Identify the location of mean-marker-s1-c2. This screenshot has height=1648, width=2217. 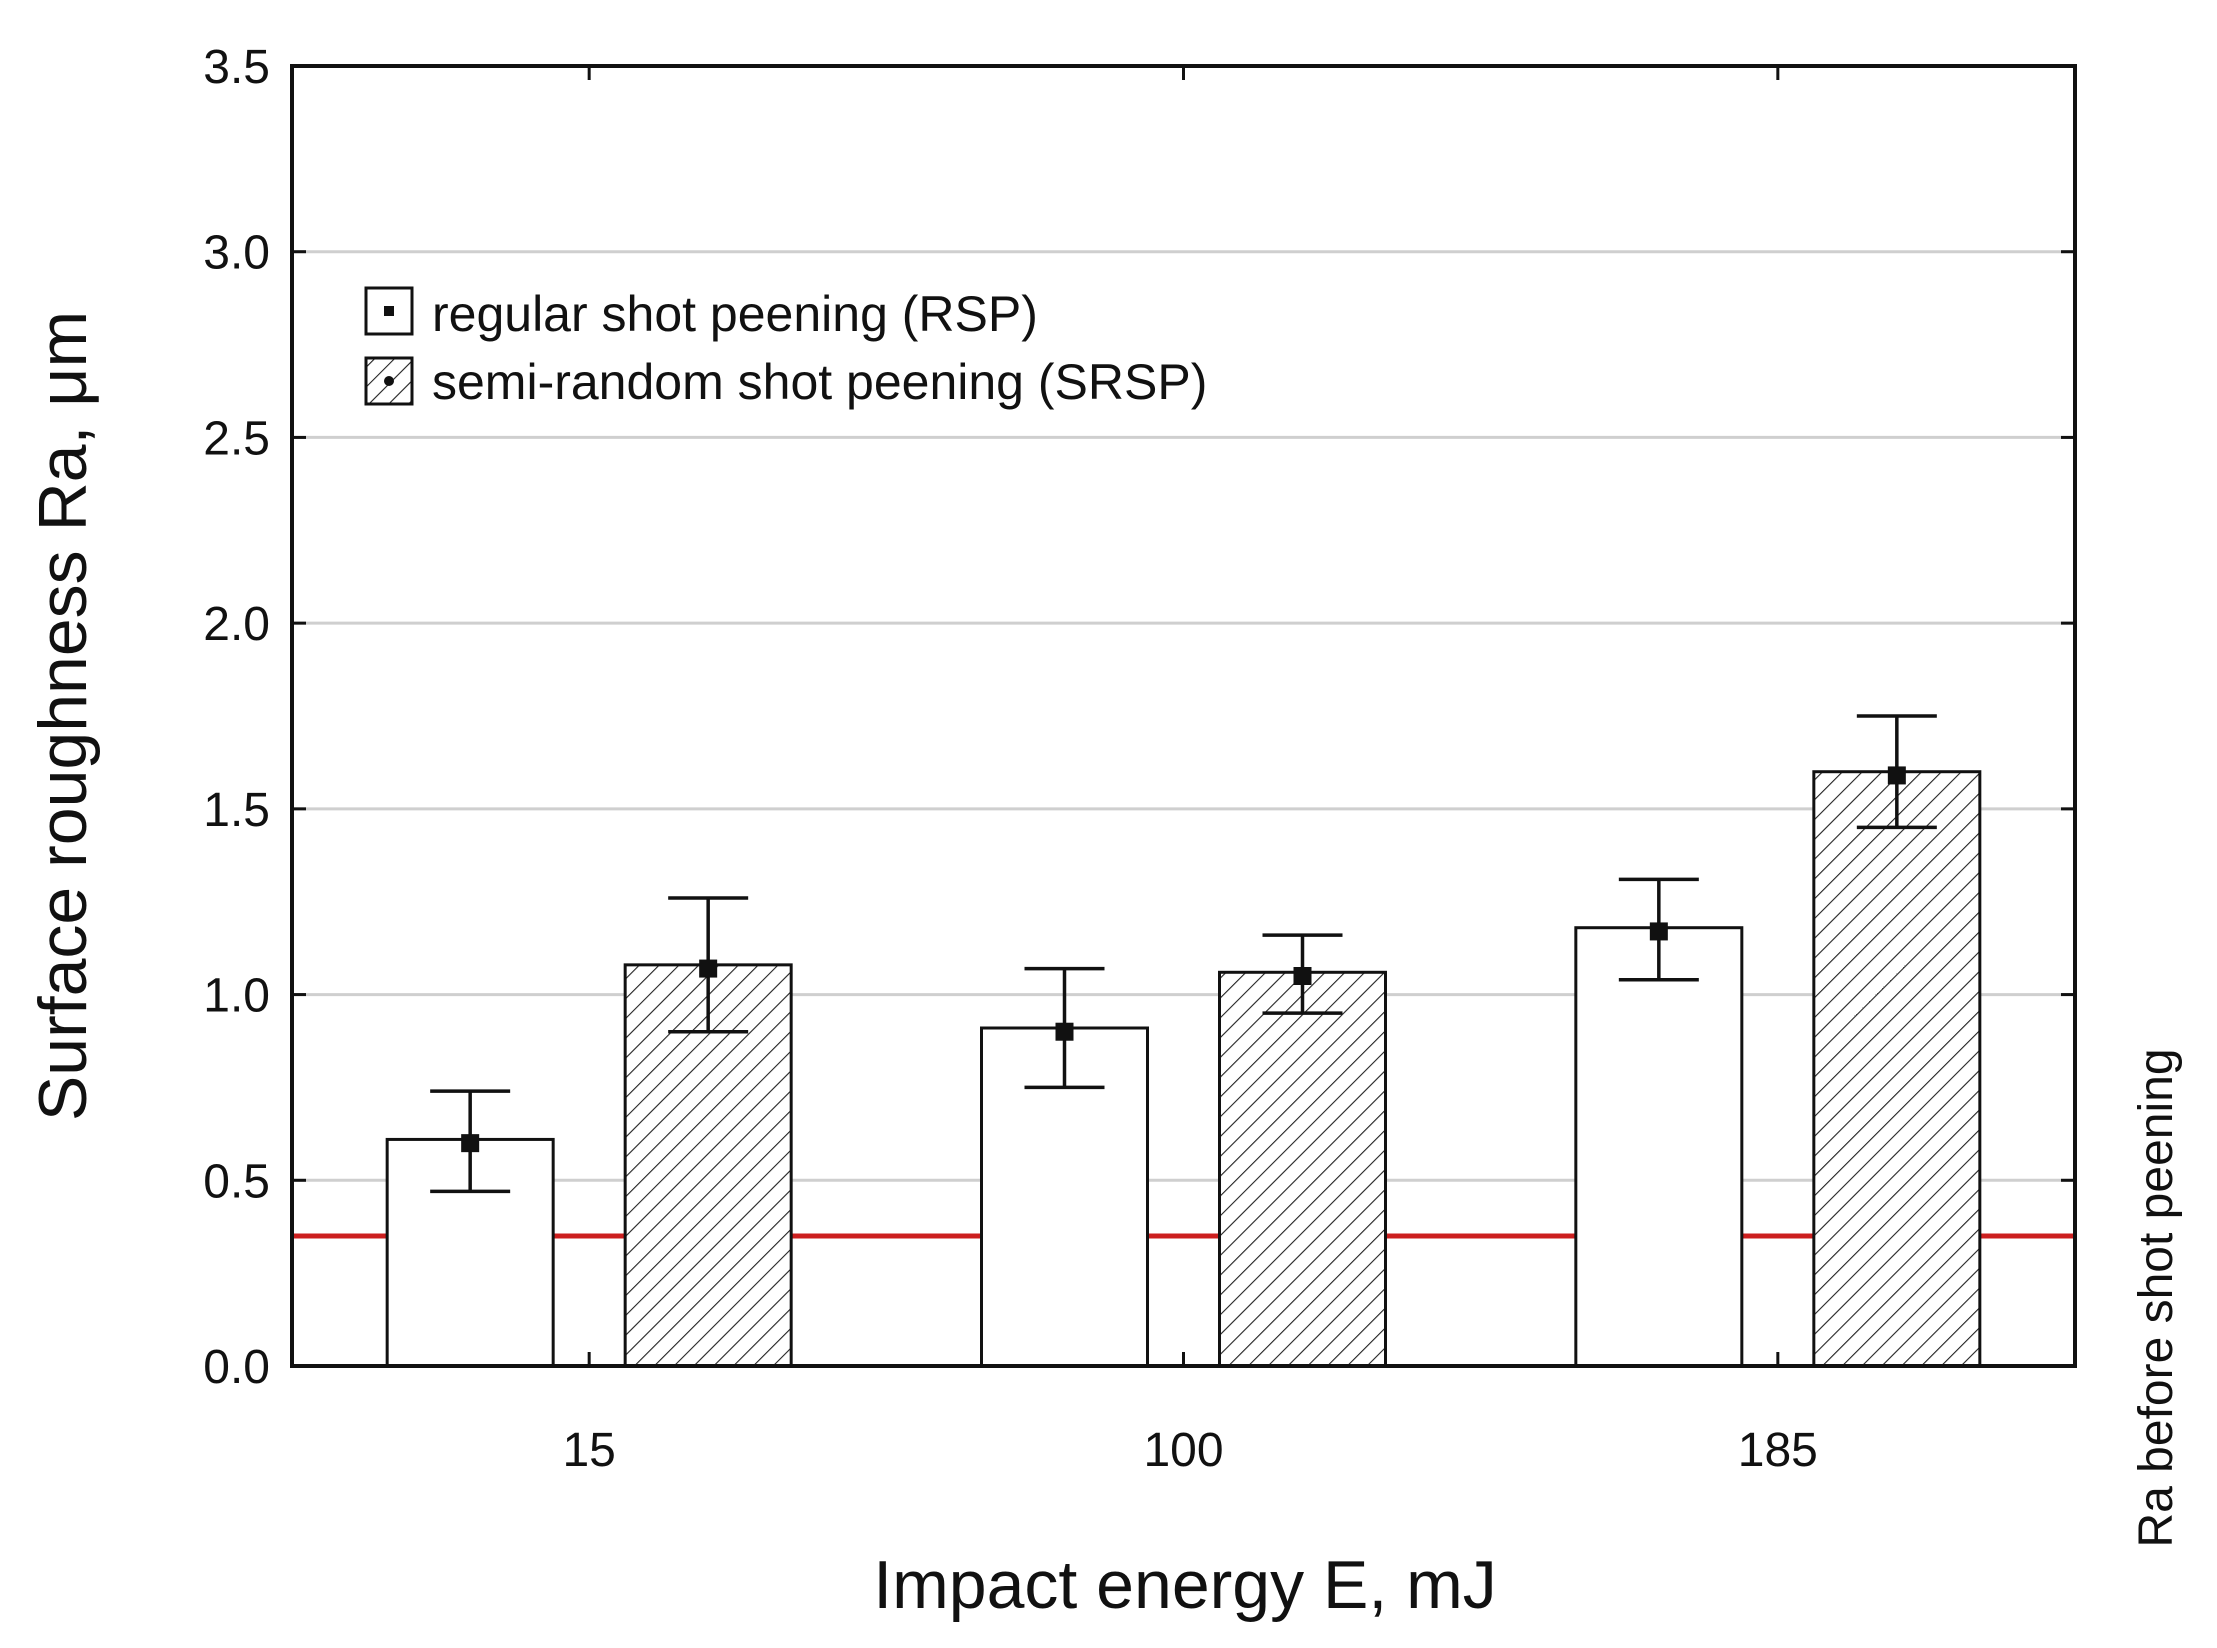
(1896, 775).